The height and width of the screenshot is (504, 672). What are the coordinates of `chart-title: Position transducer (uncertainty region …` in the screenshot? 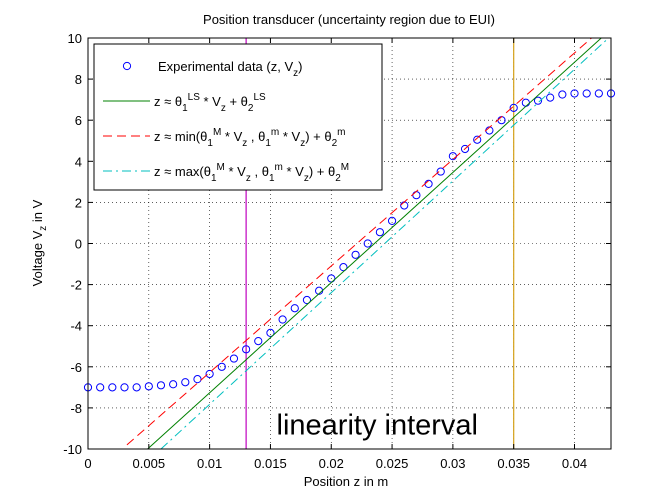 It's located at (349, 19).